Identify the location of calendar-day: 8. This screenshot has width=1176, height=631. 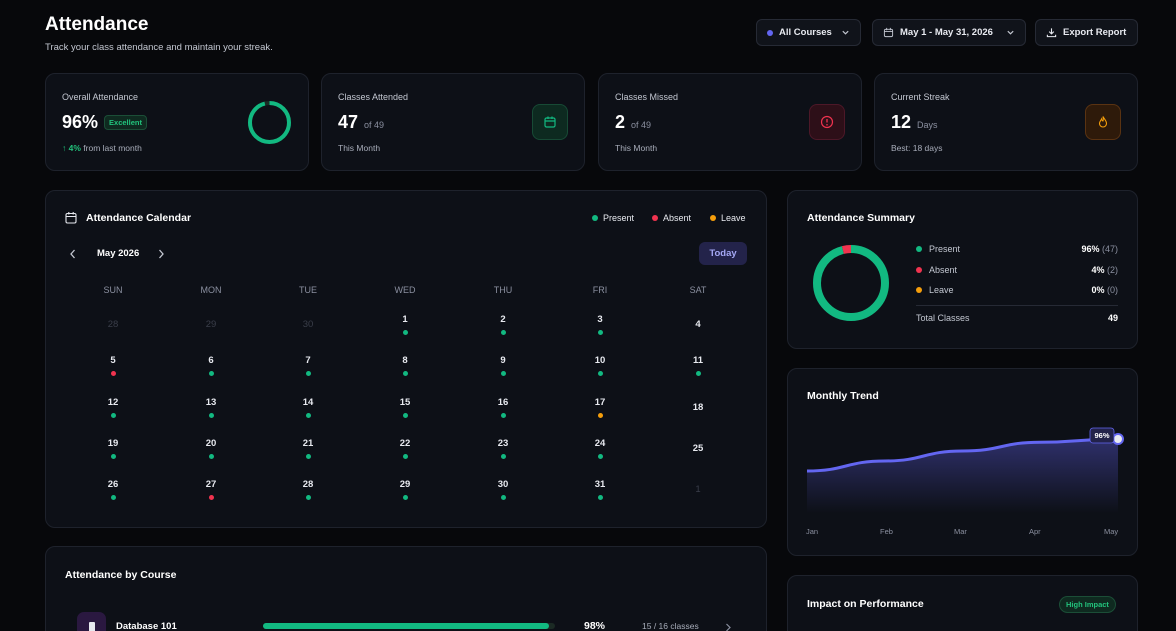
(405, 366).